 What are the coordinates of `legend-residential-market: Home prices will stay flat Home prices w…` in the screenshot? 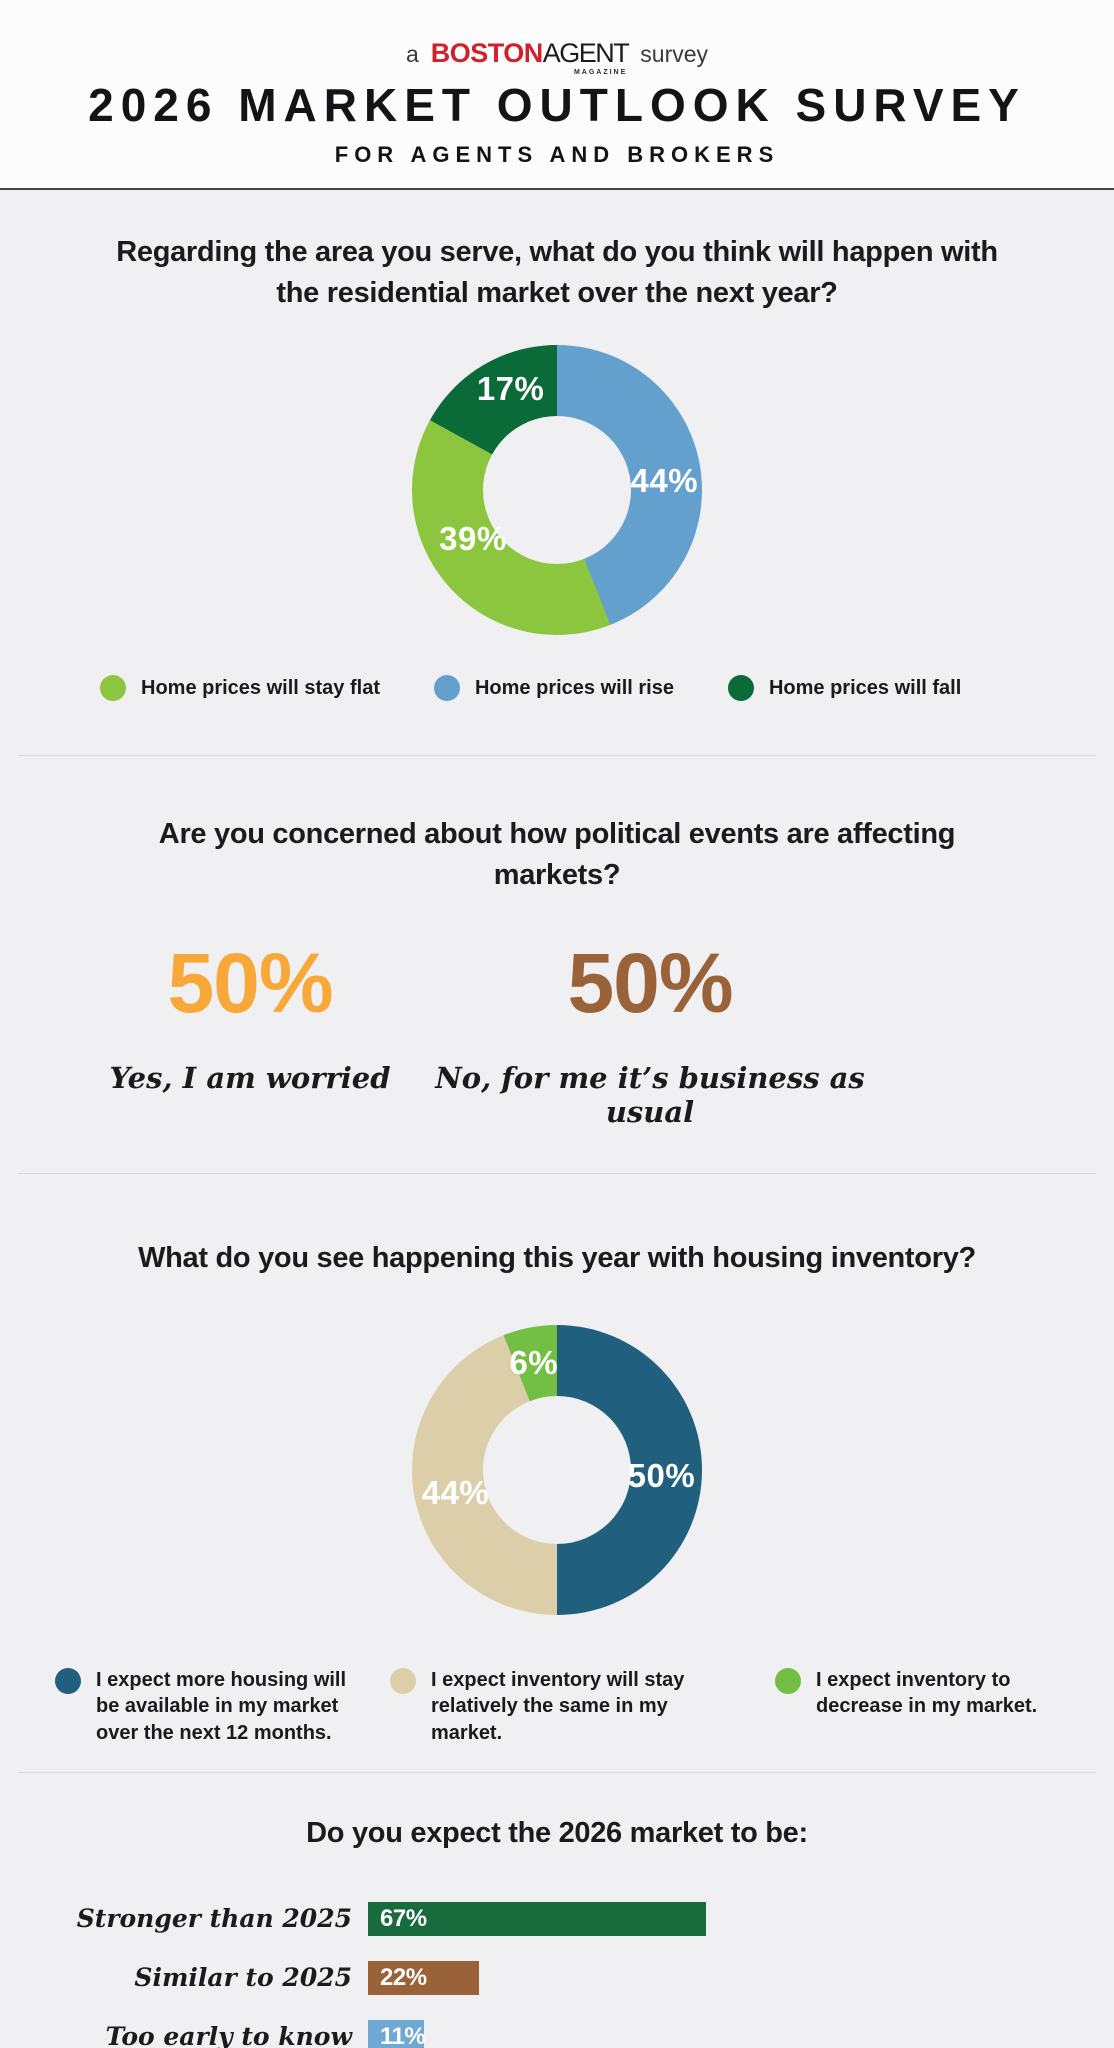 It's located at (557, 688).